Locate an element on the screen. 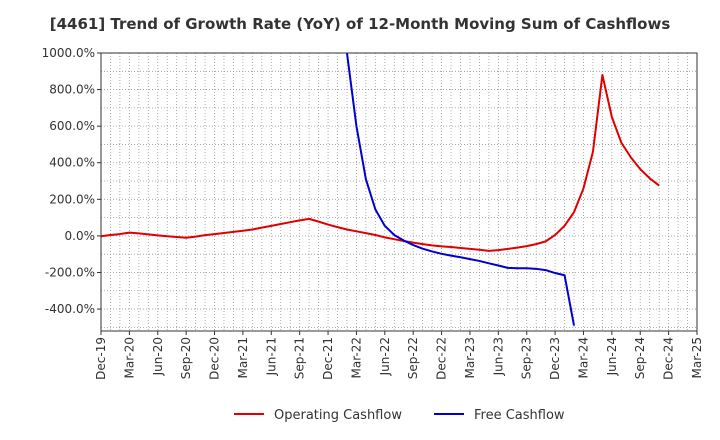  x-tick-label: Dec-22 is located at coordinates (442, 358).